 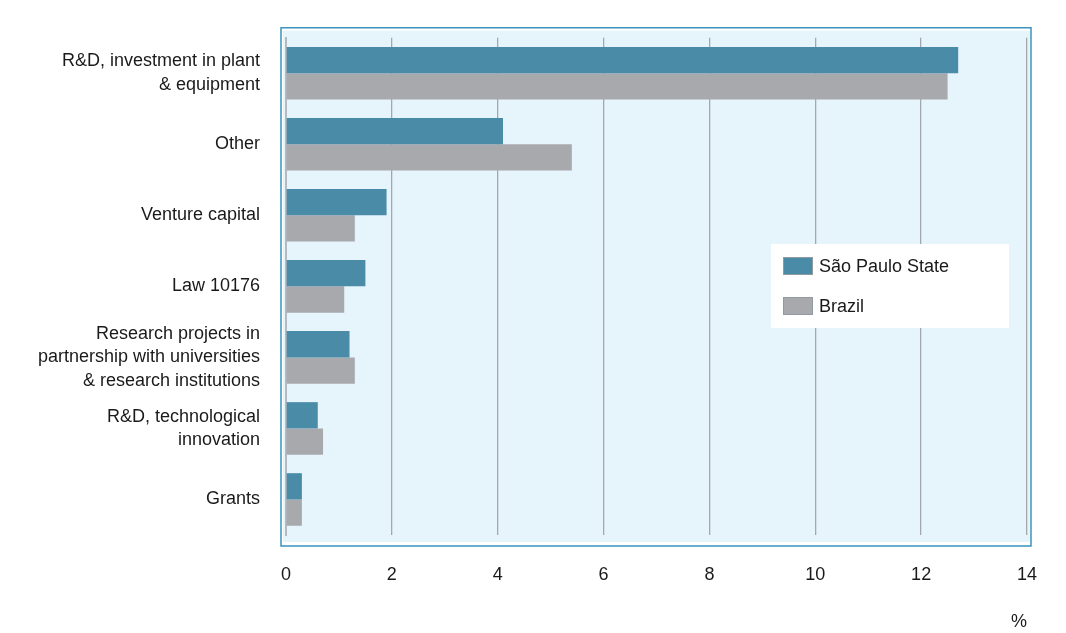 What do you see at coordinates (232, 498) in the screenshot?
I see `y-tick-label: Grants` at bounding box center [232, 498].